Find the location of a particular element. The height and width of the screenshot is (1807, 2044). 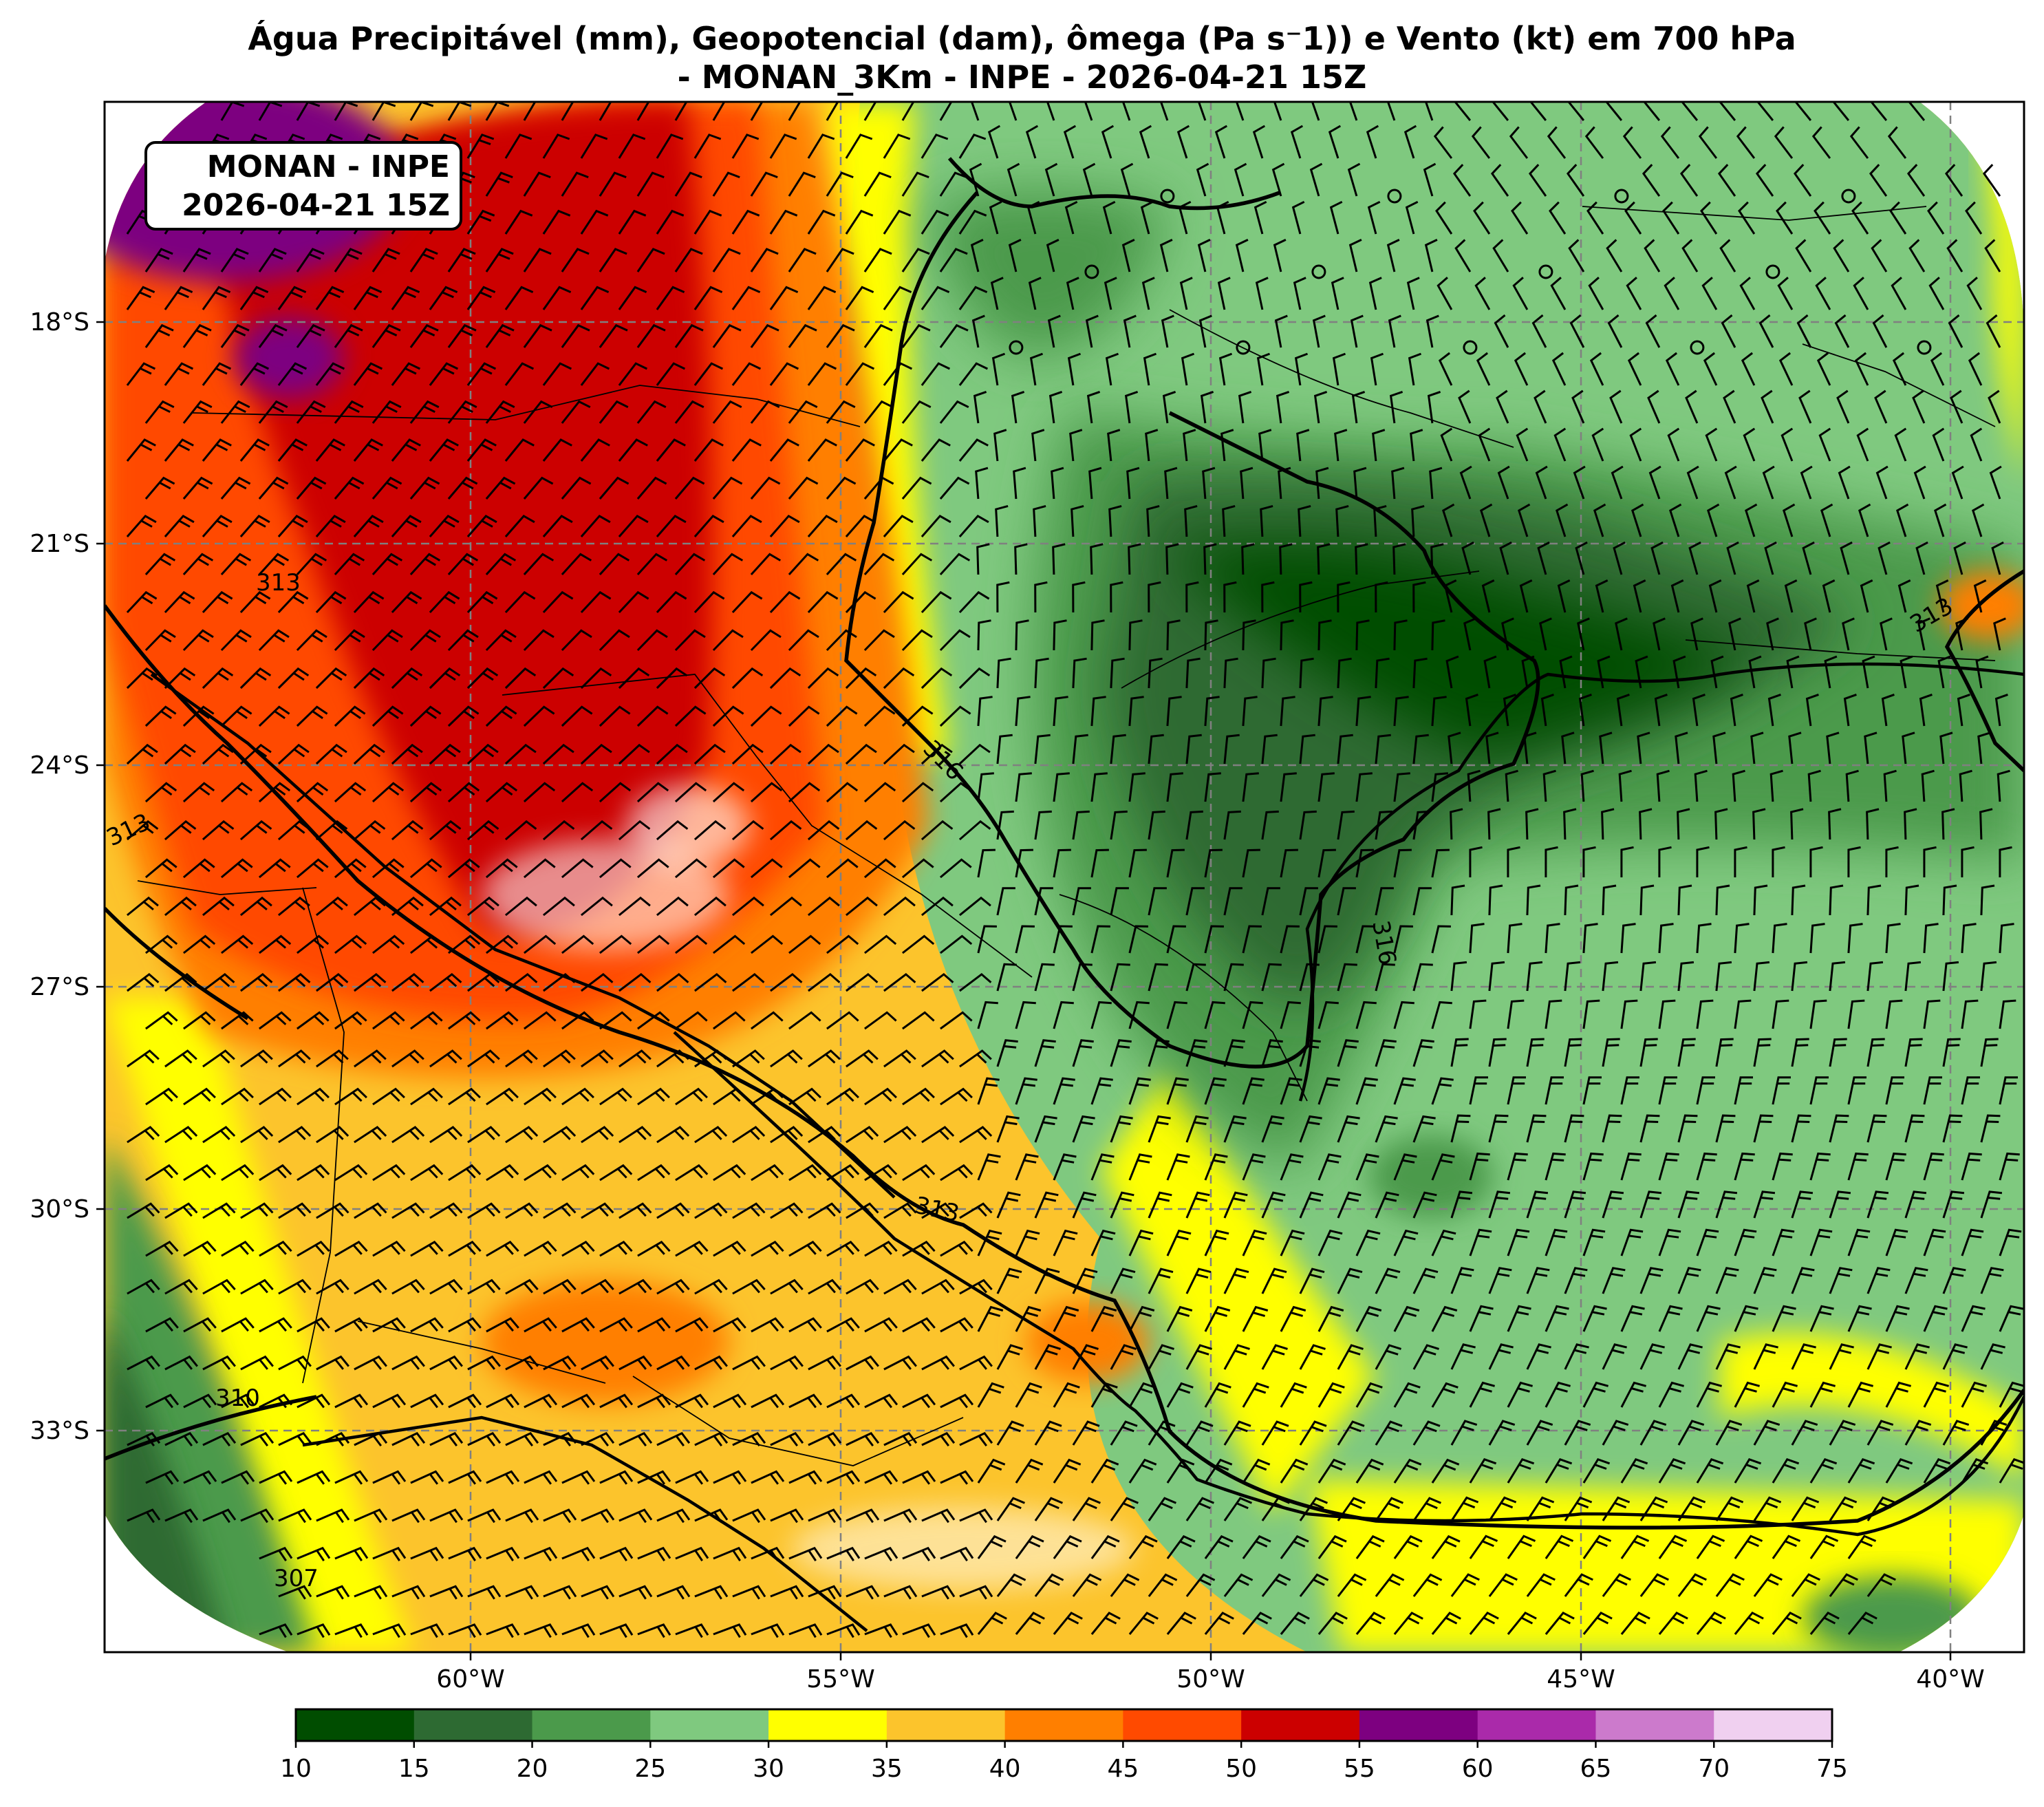

map-title-line2: - MONAN_3Km - INPE - 2026-04-21 15Z is located at coordinates (1022, 77).